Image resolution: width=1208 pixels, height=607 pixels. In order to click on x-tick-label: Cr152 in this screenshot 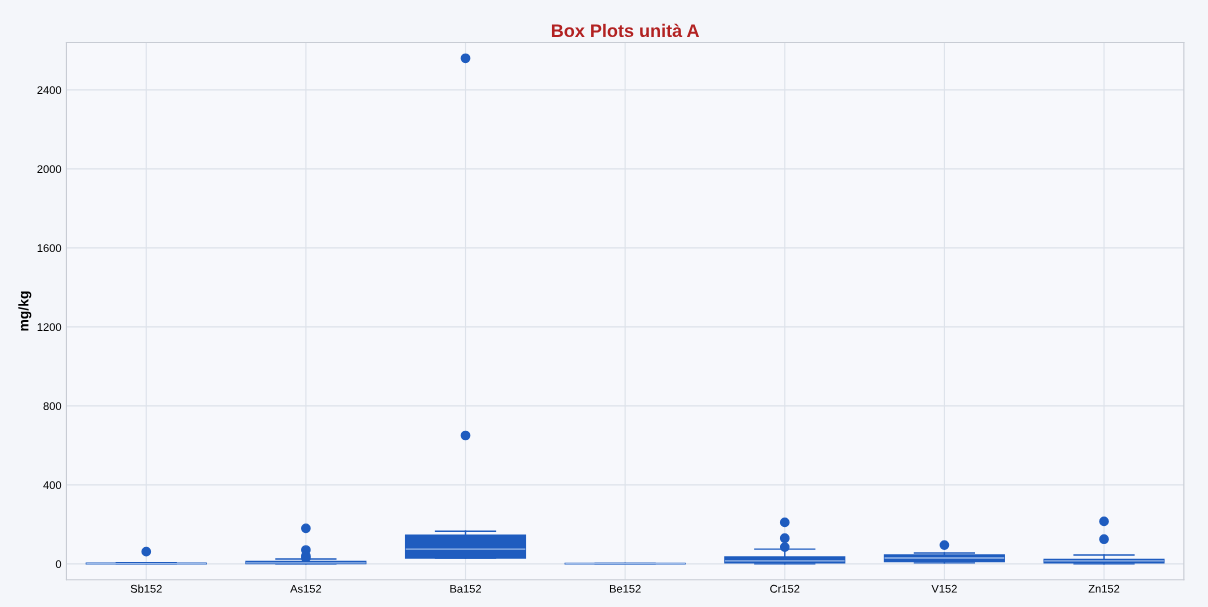, I will do `click(785, 588)`.